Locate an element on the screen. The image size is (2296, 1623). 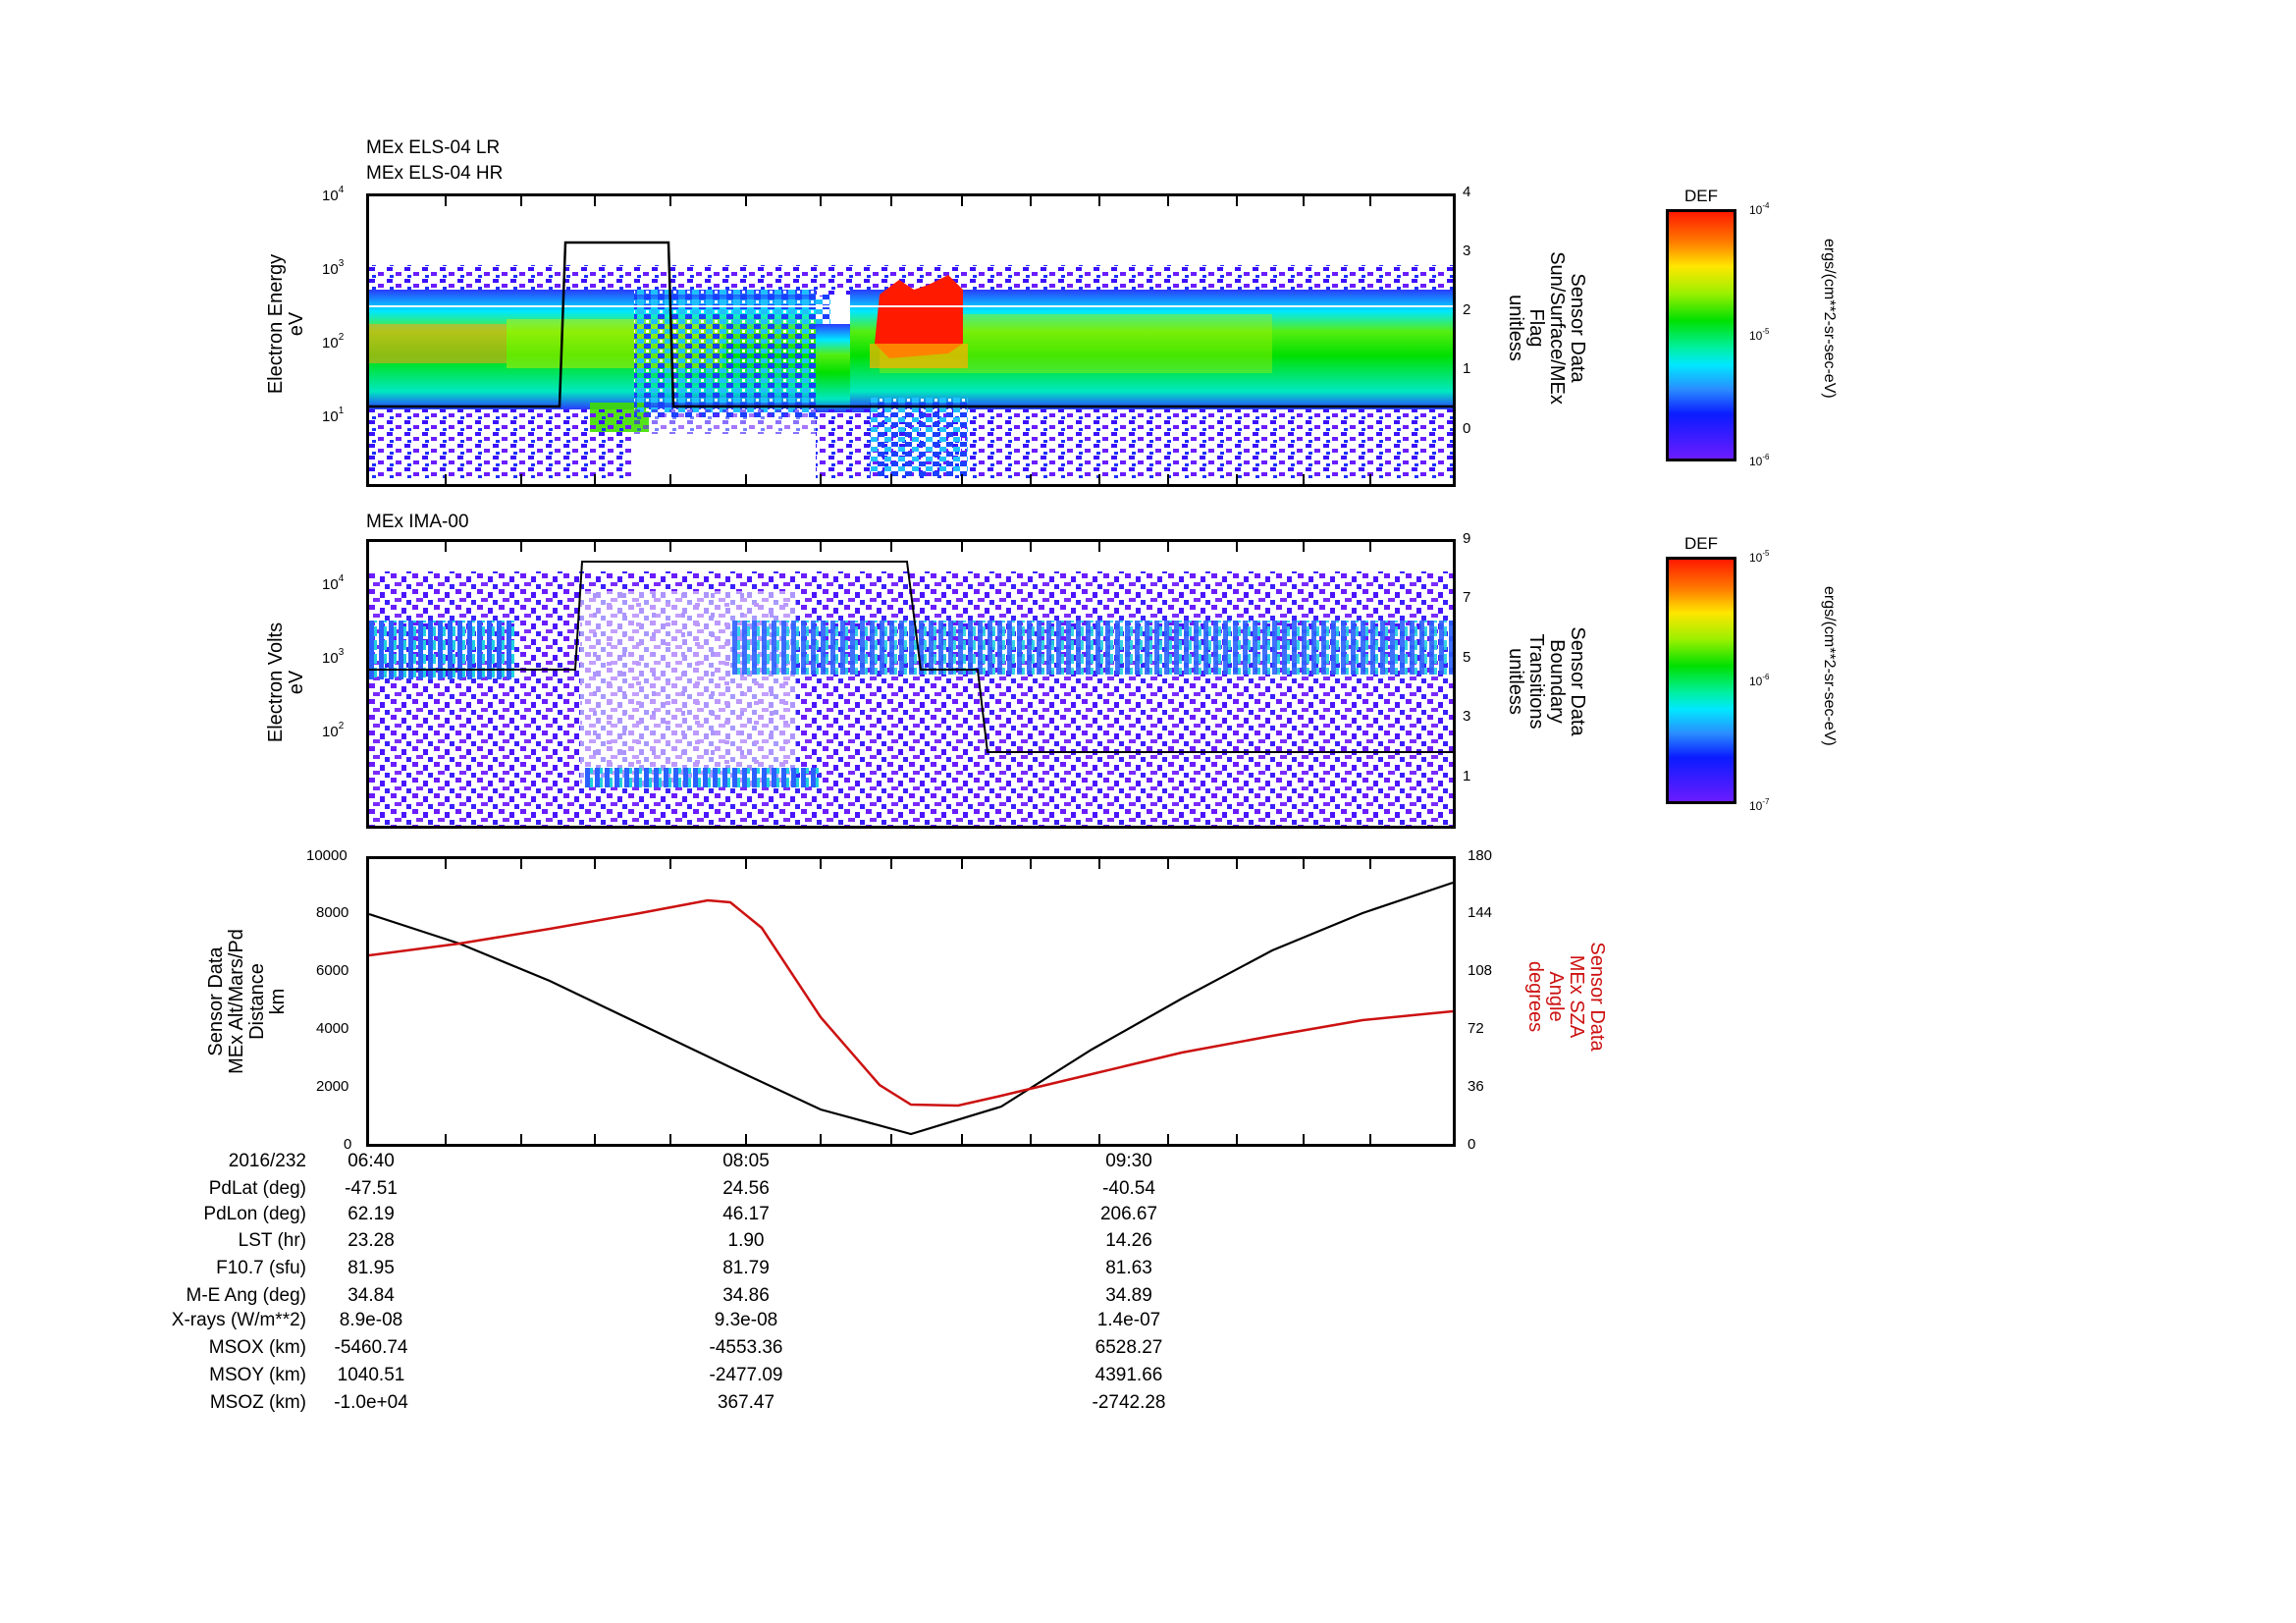
eph-value: 62.19 is located at coordinates (371, 1214).